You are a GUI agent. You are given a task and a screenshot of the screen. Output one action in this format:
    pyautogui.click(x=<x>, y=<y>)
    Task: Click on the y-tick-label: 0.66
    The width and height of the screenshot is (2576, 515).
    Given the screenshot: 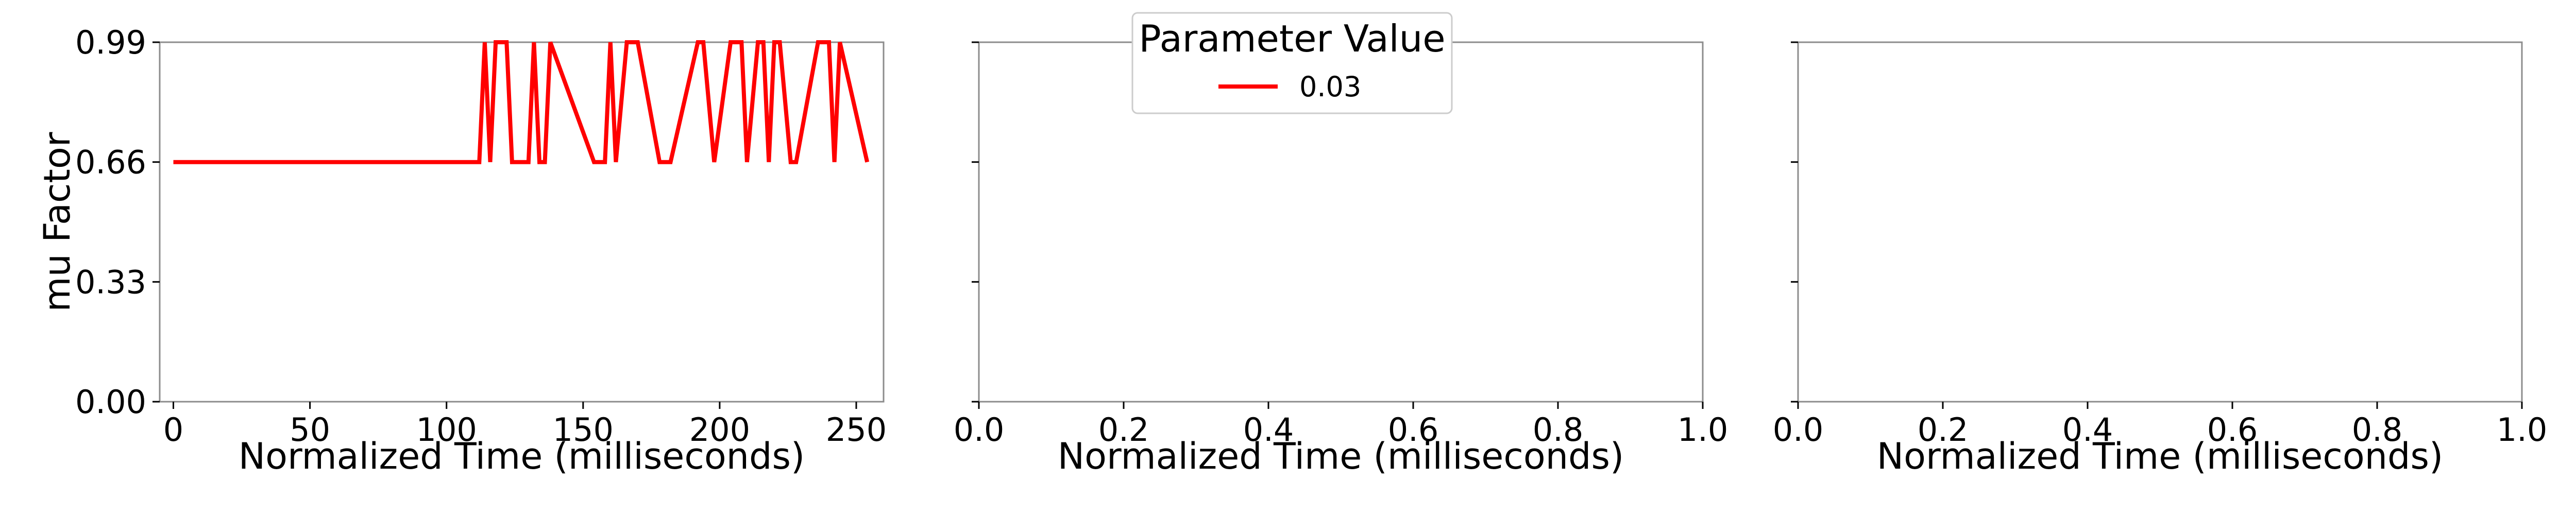 What is the action you would take?
    pyautogui.click(x=111, y=163)
    